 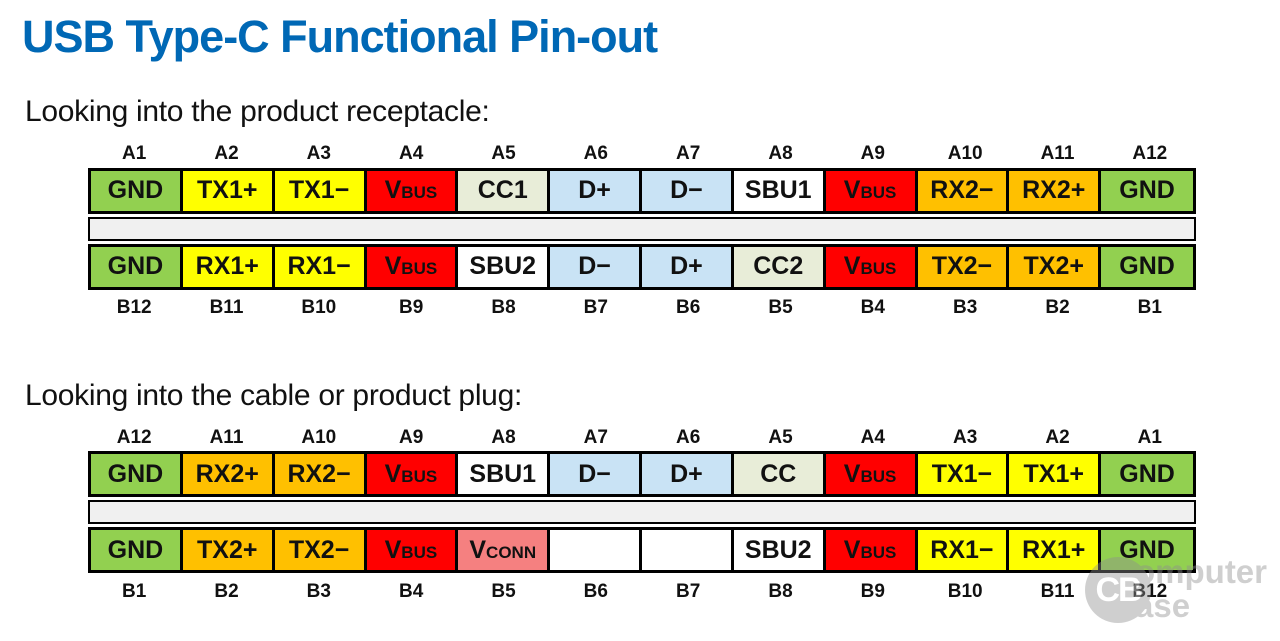 What do you see at coordinates (228, 190) in the screenshot?
I see `pin-cell: TX1+` at bounding box center [228, 190].